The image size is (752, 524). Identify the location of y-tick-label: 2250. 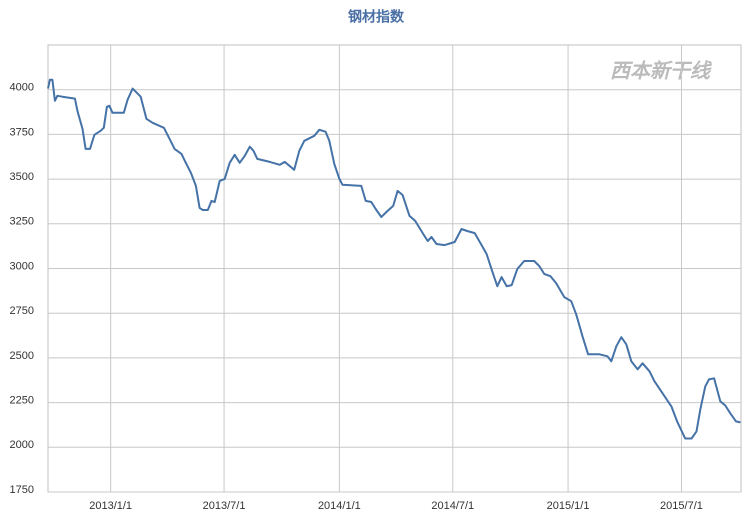
(22, 401).